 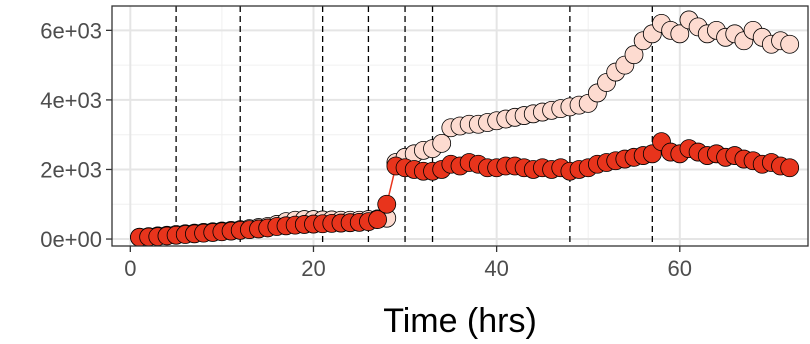 I want to click on x-tick-label: 40, so click(x=496, y=268).